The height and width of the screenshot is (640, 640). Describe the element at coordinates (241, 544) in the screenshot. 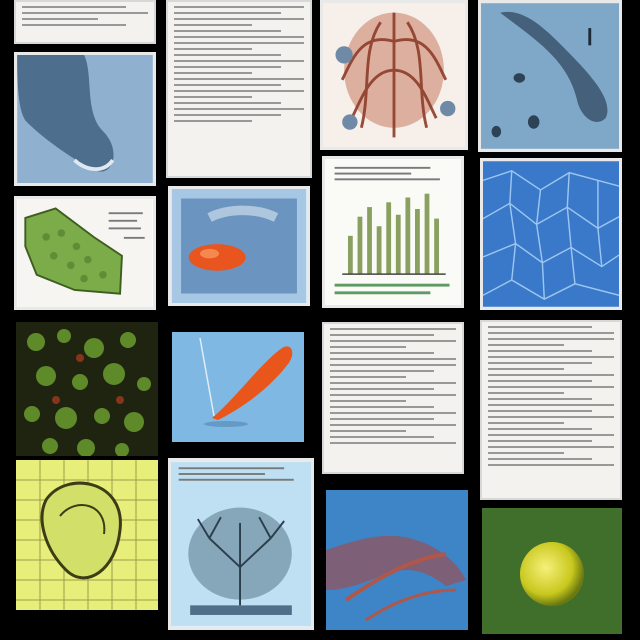

I see `tree-network-illustration` at that location.